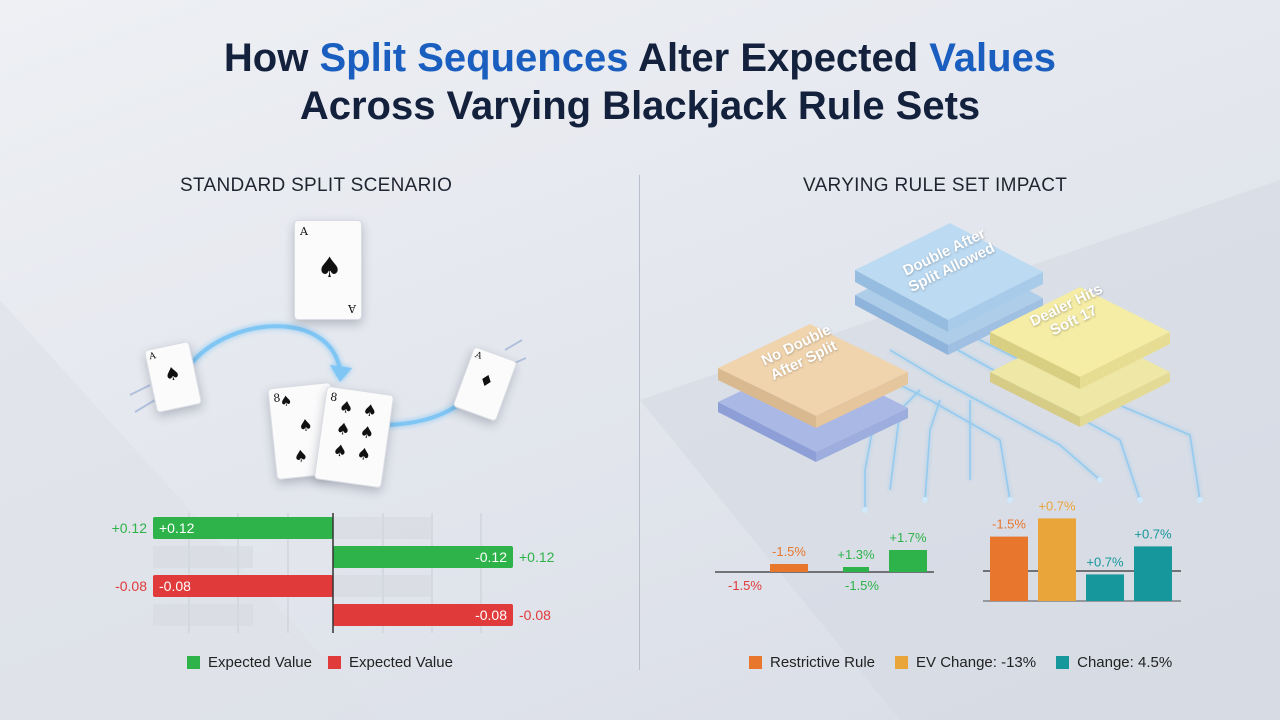  Describe the element at coordinates (193, 662) in the screenshot. I see `legend-swatch-green` at that location.